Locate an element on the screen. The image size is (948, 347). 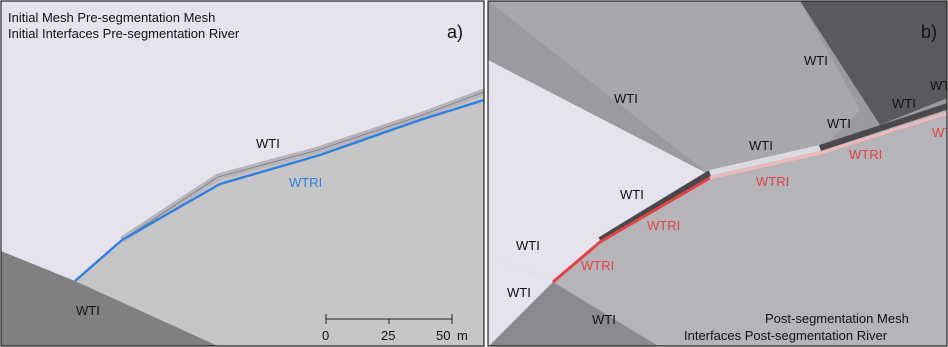
panel-a-label-wti-top: WTI is located at coordinates (268, 143).